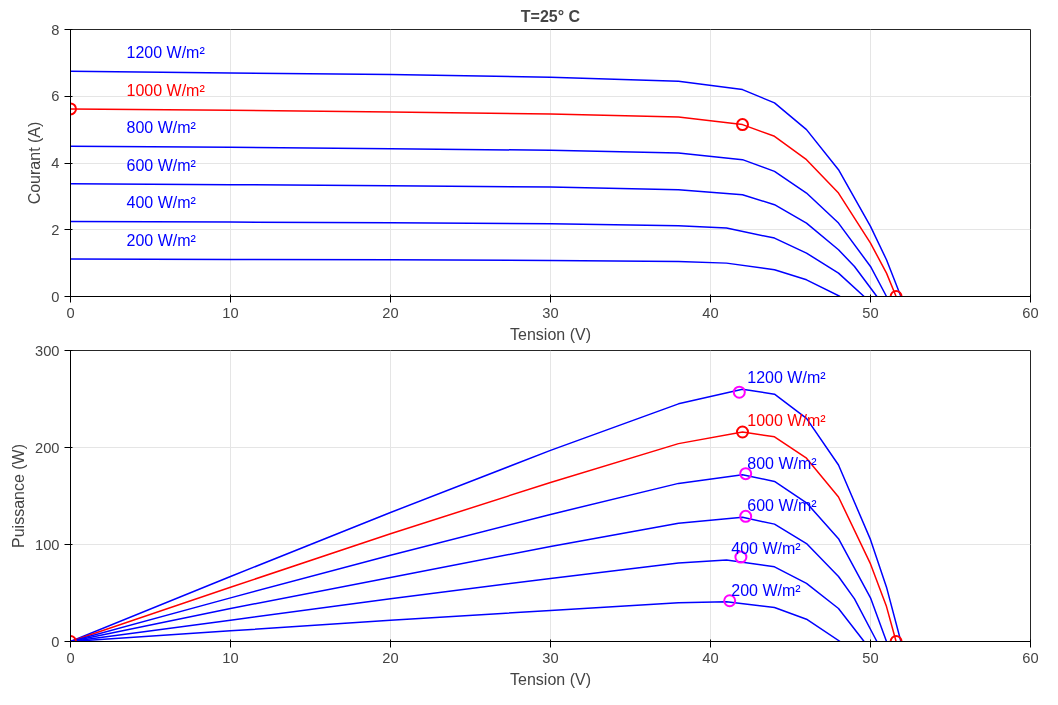 This screenshot has width=1058, height=705. What do you see at coordinates (166, 90) in the screenshot?
I see `series-label: 1000 W/m²` at bounding box center [166, 90].